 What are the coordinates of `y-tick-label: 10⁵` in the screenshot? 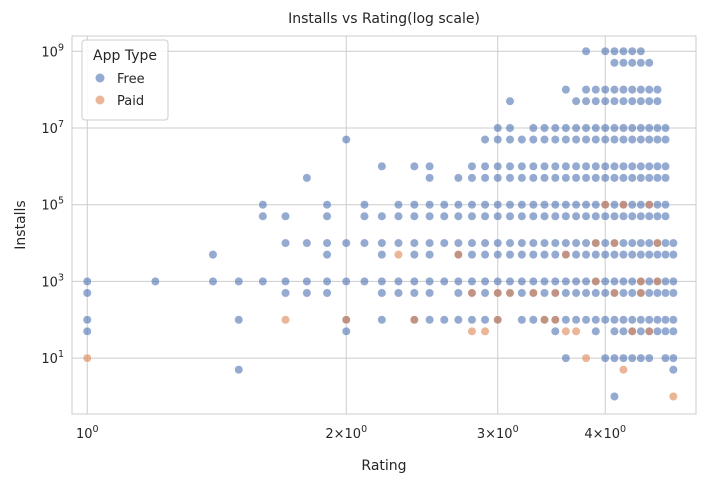 It's located at (52, 205).